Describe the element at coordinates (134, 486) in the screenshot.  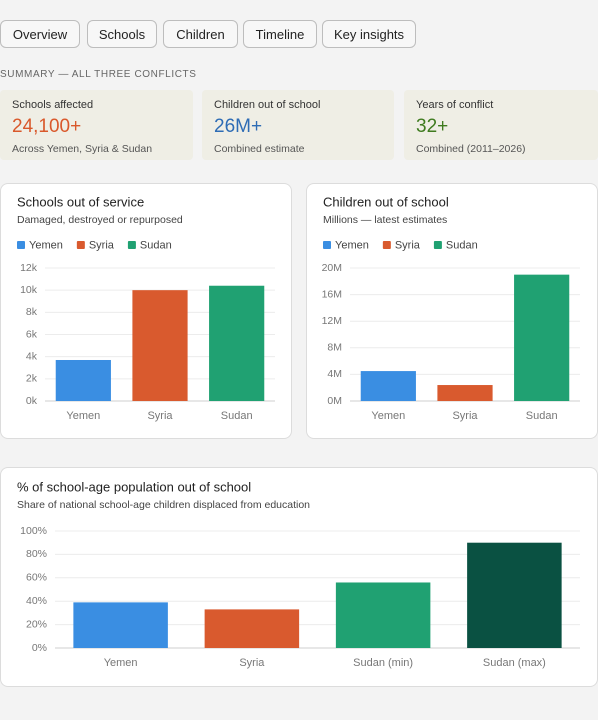
I see `chart-title: % of school-age population out of school` at that location.